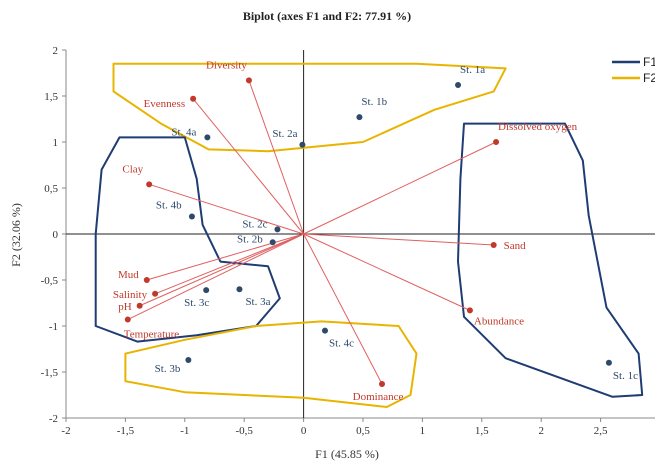  I want to click on variable-label: Mud, so click(128, 275).